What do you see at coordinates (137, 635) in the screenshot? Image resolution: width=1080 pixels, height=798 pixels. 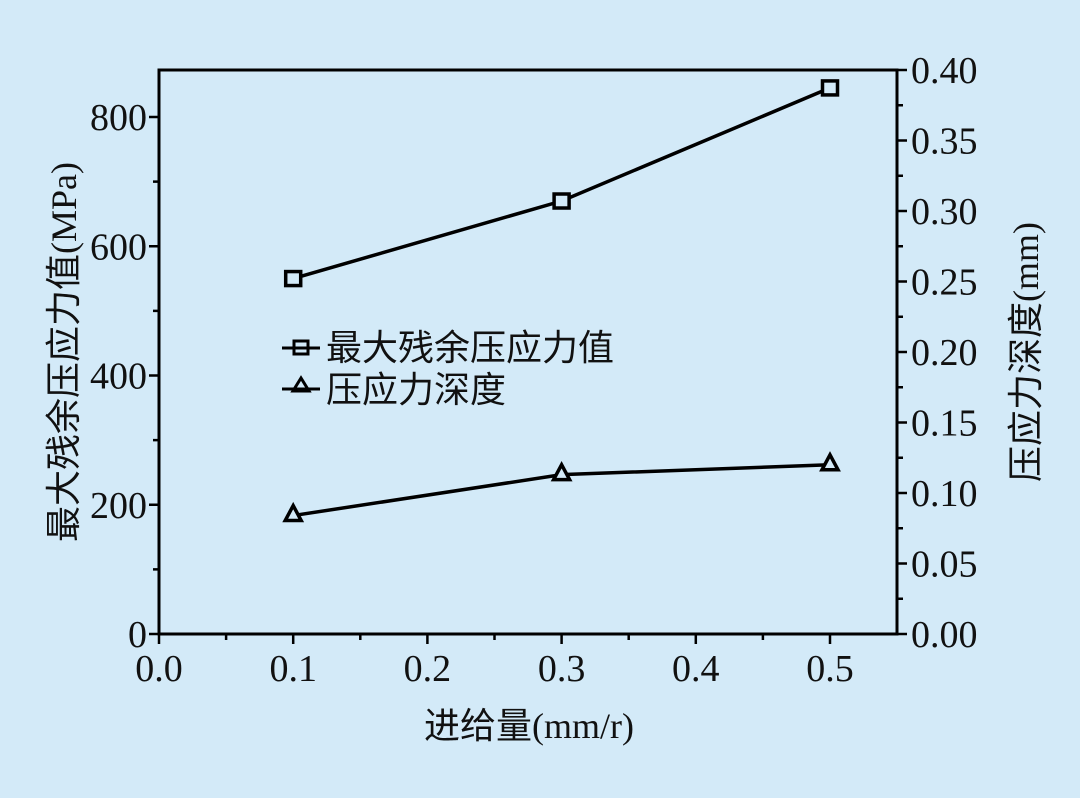 I see `left-y-tick-label: 0` at bounding box center [137, 635].